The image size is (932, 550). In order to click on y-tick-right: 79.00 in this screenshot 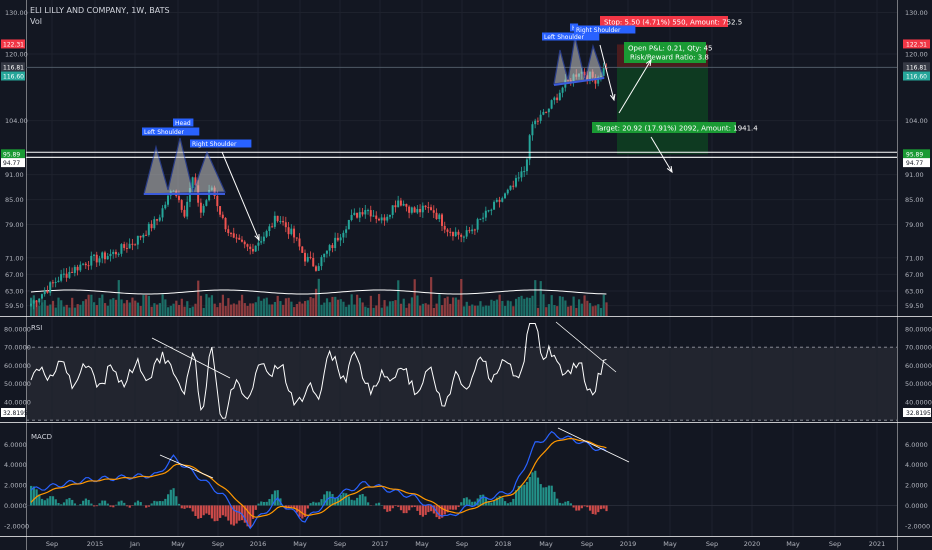, I will do `click(914, 225)`.